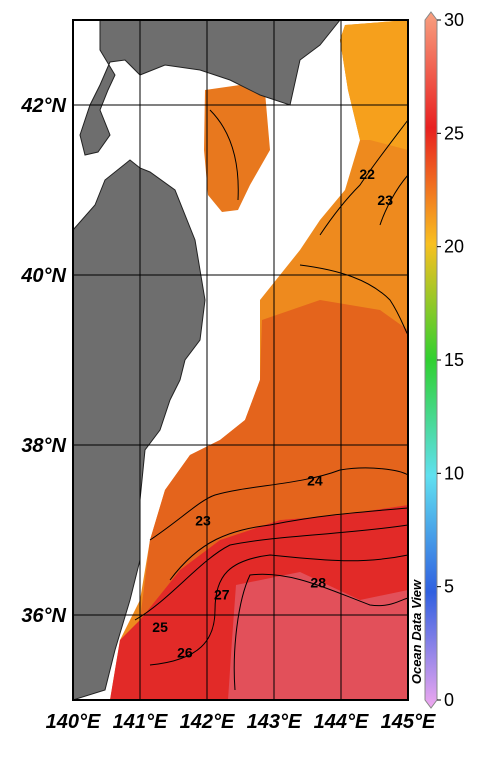 The width and height of the screenshot is (480, 759). I want to click on field-patch-north, so click(237, 148).